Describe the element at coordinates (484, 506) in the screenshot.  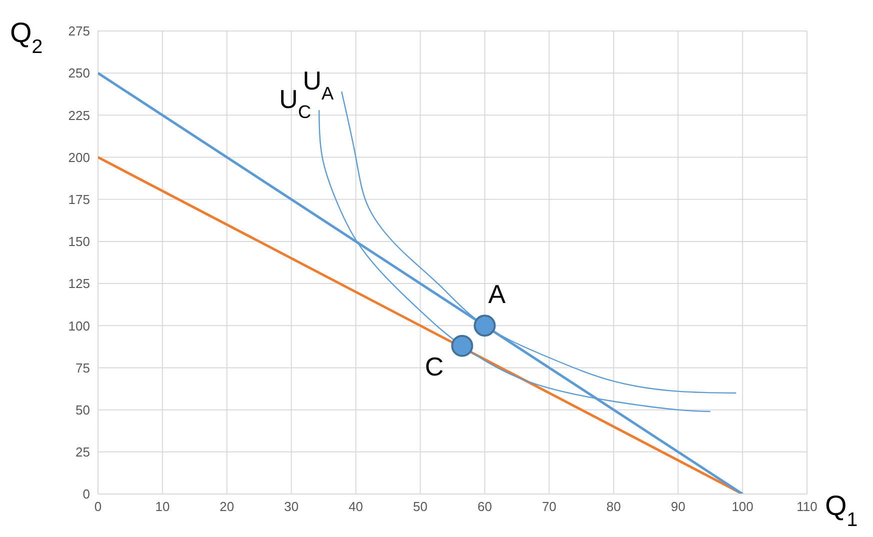
I see `x-tick-label: 60` at that location.